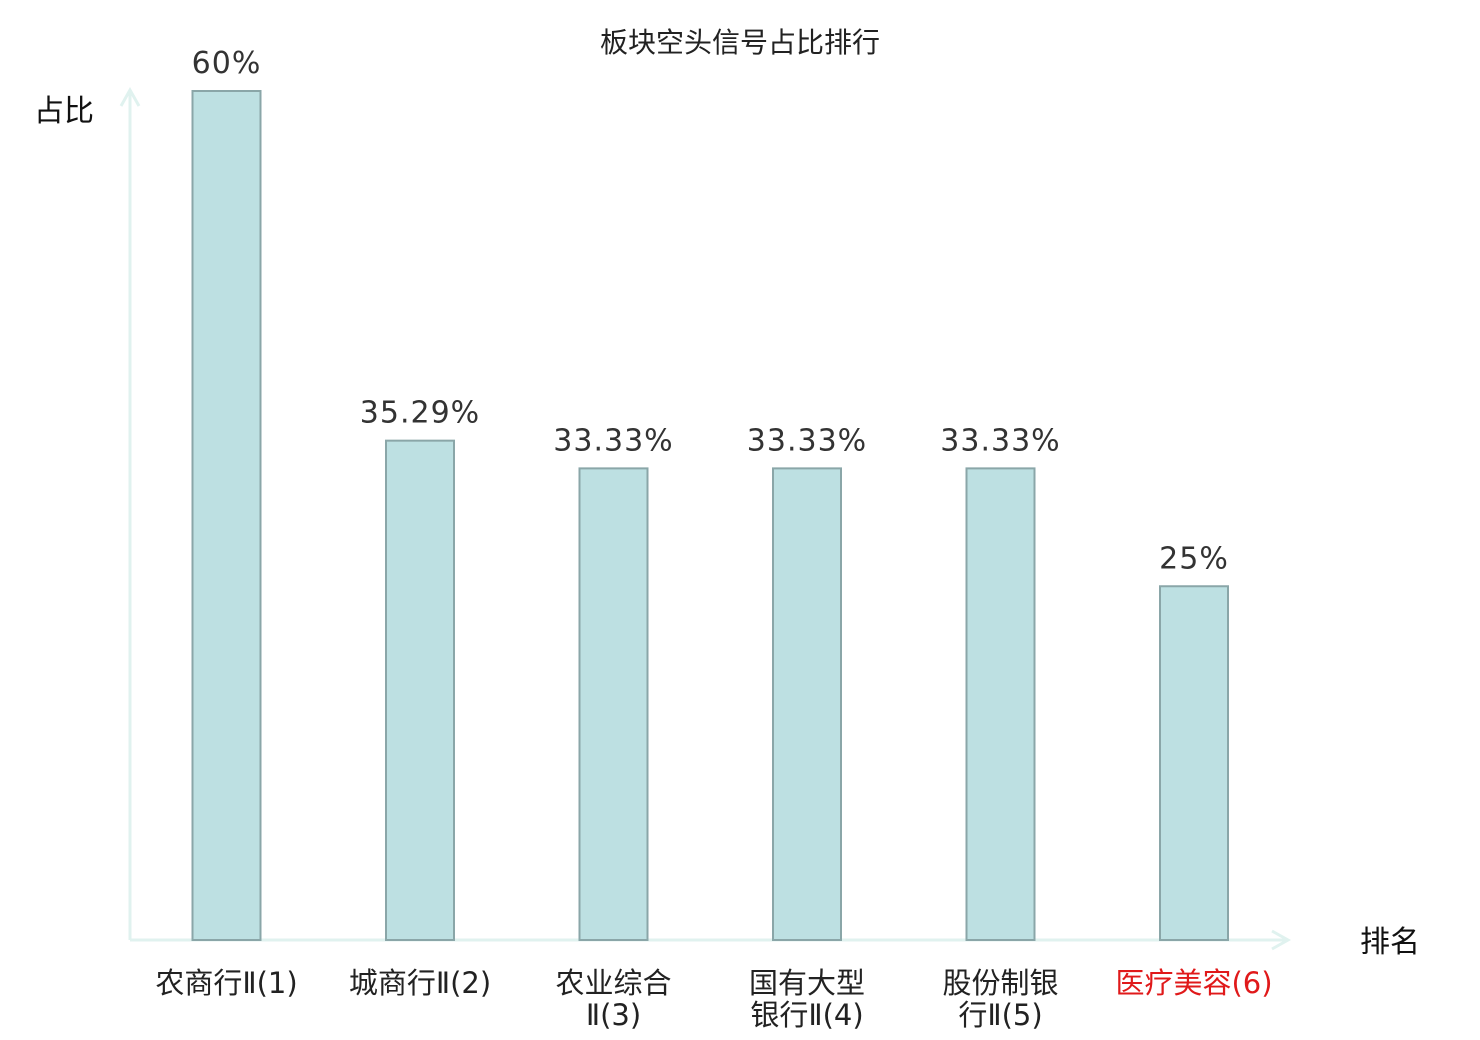 The height and width of the screenshot is (1040, 1480). I want to click on category-label-line: 医疗美容(6), so click(1193, 983).